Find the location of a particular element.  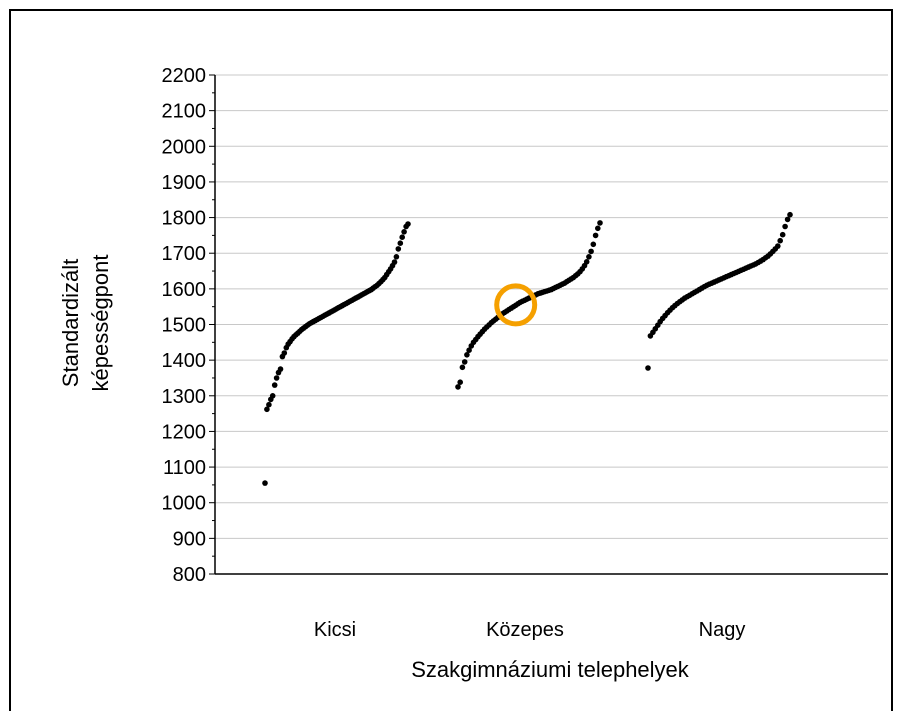

y-tick-label: 1300 is located at coordinates (184, 397).